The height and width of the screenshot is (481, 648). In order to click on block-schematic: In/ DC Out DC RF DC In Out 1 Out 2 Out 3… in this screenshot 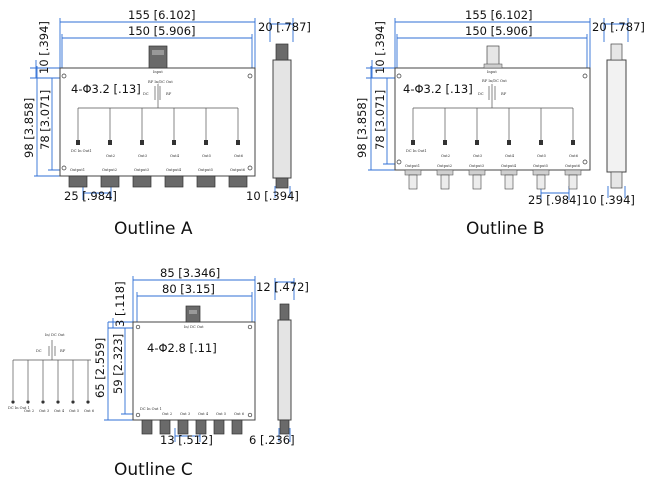, I will do `click(51, 373)`.